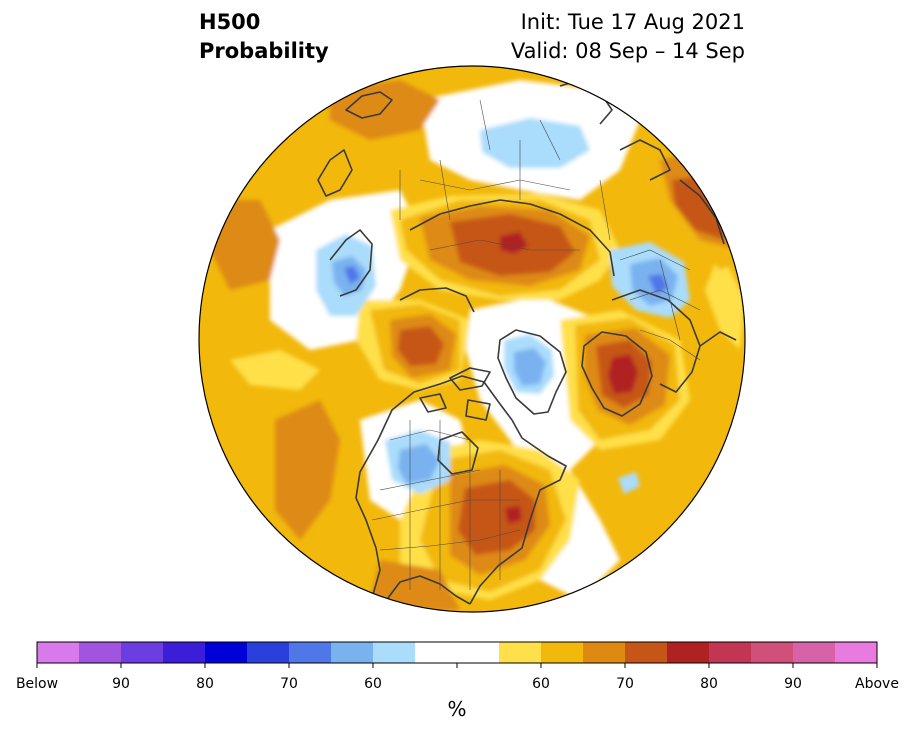 The height and width of the screenshot is (732, 915). Describe the element at coordinates (456, 709) in the screenshot. I see `colorbar-unit-label: %` at that location.